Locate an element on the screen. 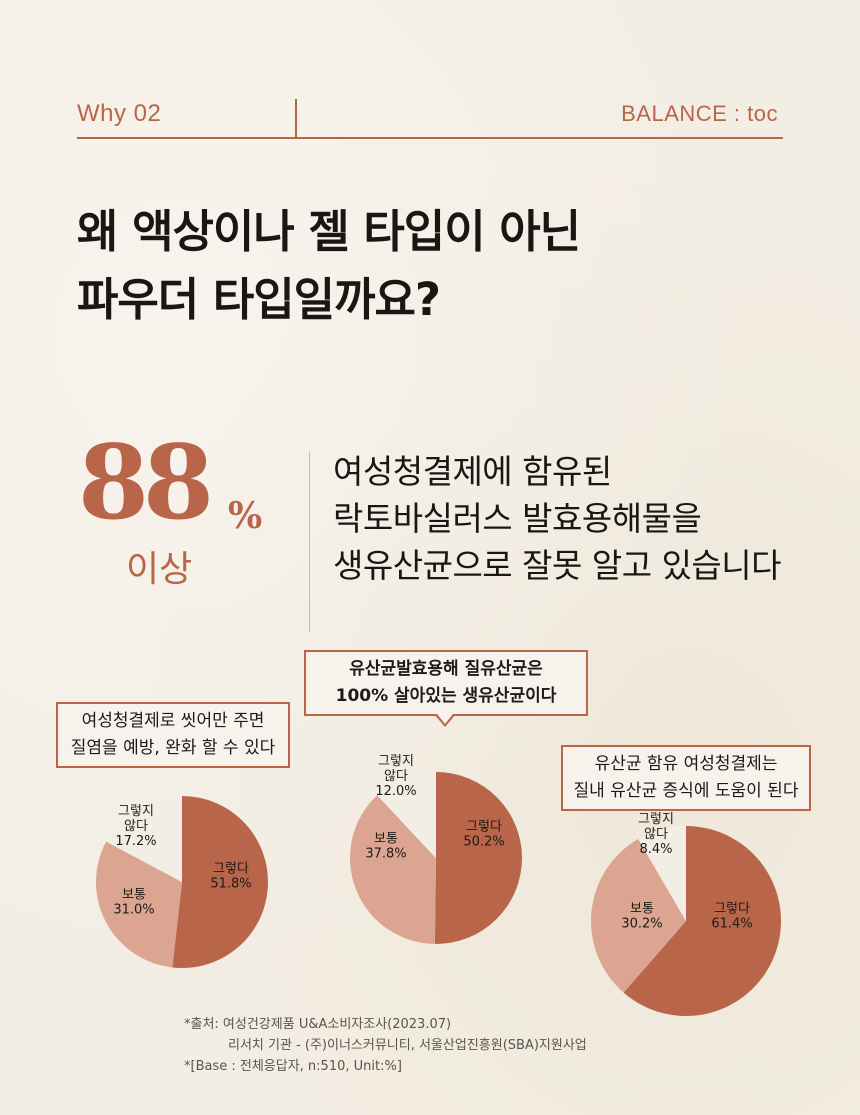 The image size is (860, 1115). pie-3-slice-neutral is located at coordinates (638, 915).